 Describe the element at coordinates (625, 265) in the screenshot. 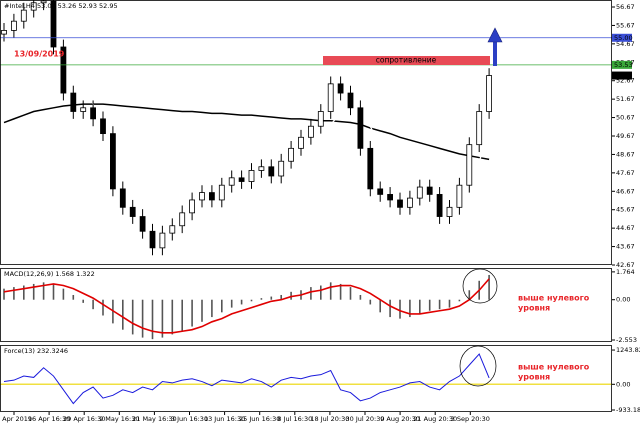

I see `y-tick-label: 42.67` at that location.